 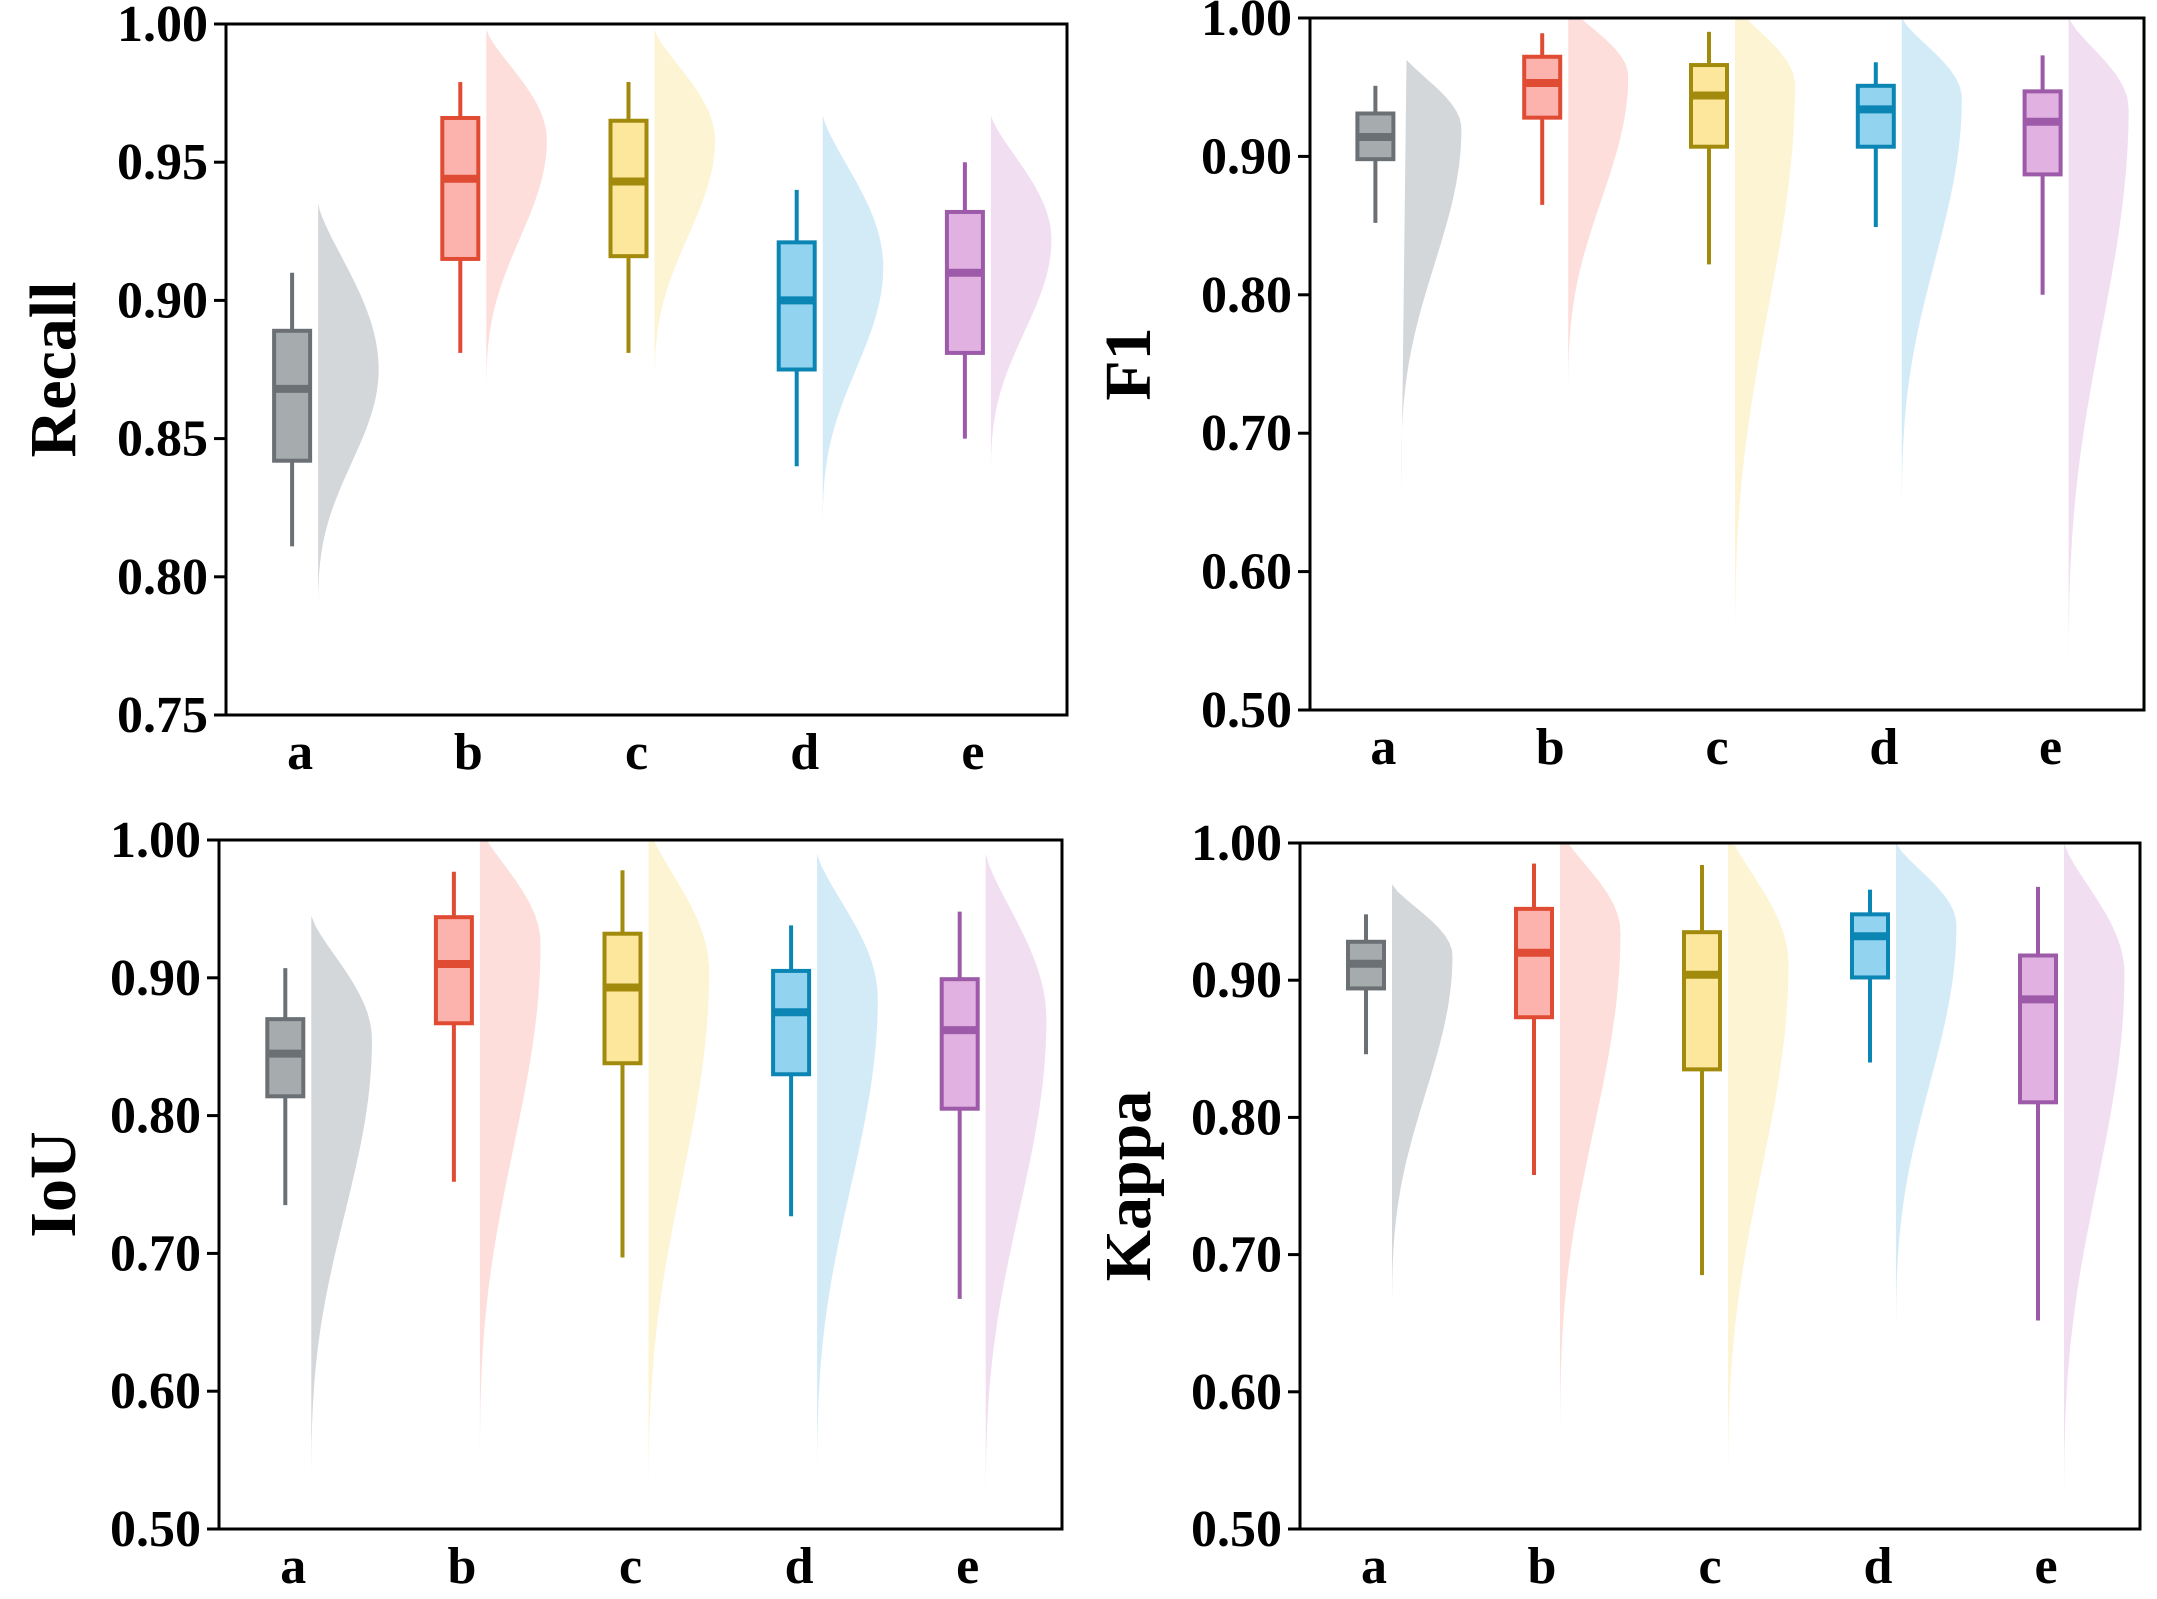 What do you see at coordinates (162, 439) in the screenshot?
I see `y-tick-label: 0.85` at bounding box center [162, 439].